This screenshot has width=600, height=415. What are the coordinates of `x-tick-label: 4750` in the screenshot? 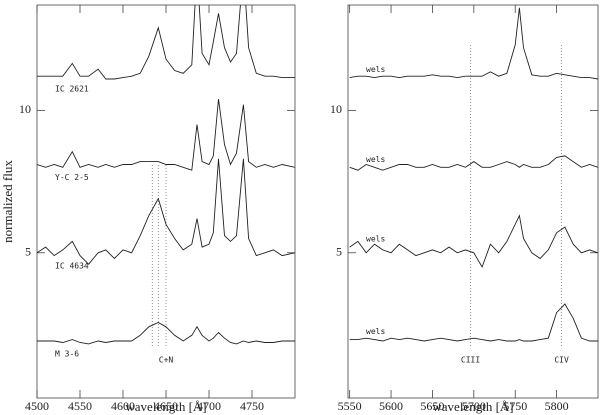 It's located at (252, 406).